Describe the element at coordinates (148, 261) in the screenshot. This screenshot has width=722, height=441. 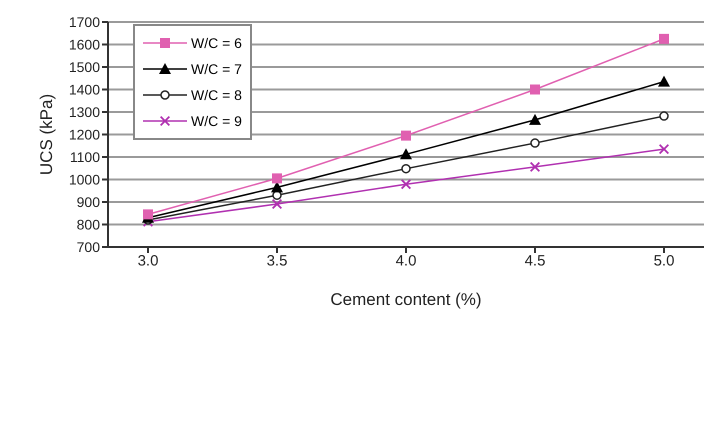
I see `x-tick-label: 3.0` at that location.